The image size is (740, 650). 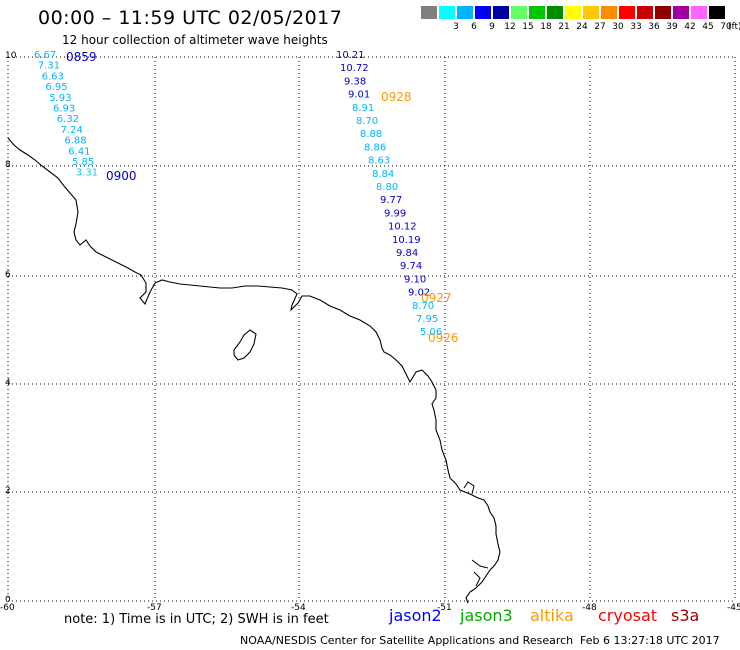 I want to click on wave-height-value: 8.86, so click(x=375, y=147).